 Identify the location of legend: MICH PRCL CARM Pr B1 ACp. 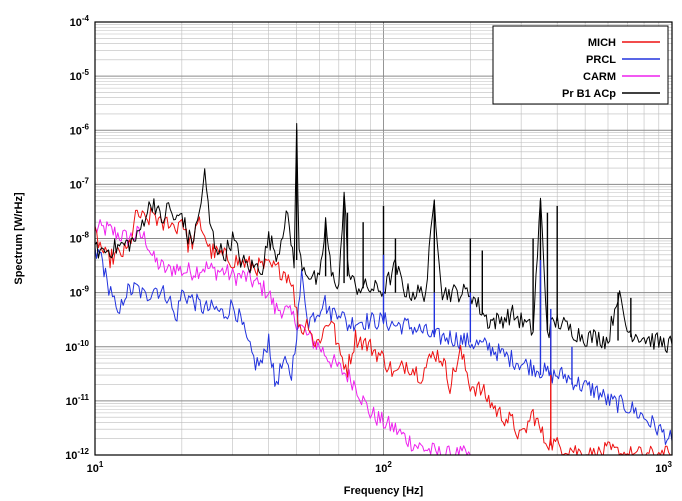
(580, 65).